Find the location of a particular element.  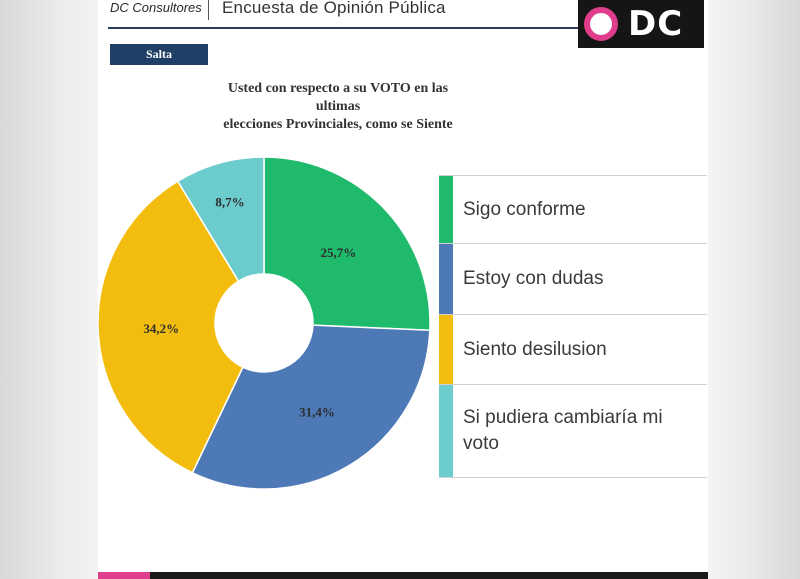

legend-item-estoy-con-dudas: Estoy con dudas is located at coordinates (573, 278).